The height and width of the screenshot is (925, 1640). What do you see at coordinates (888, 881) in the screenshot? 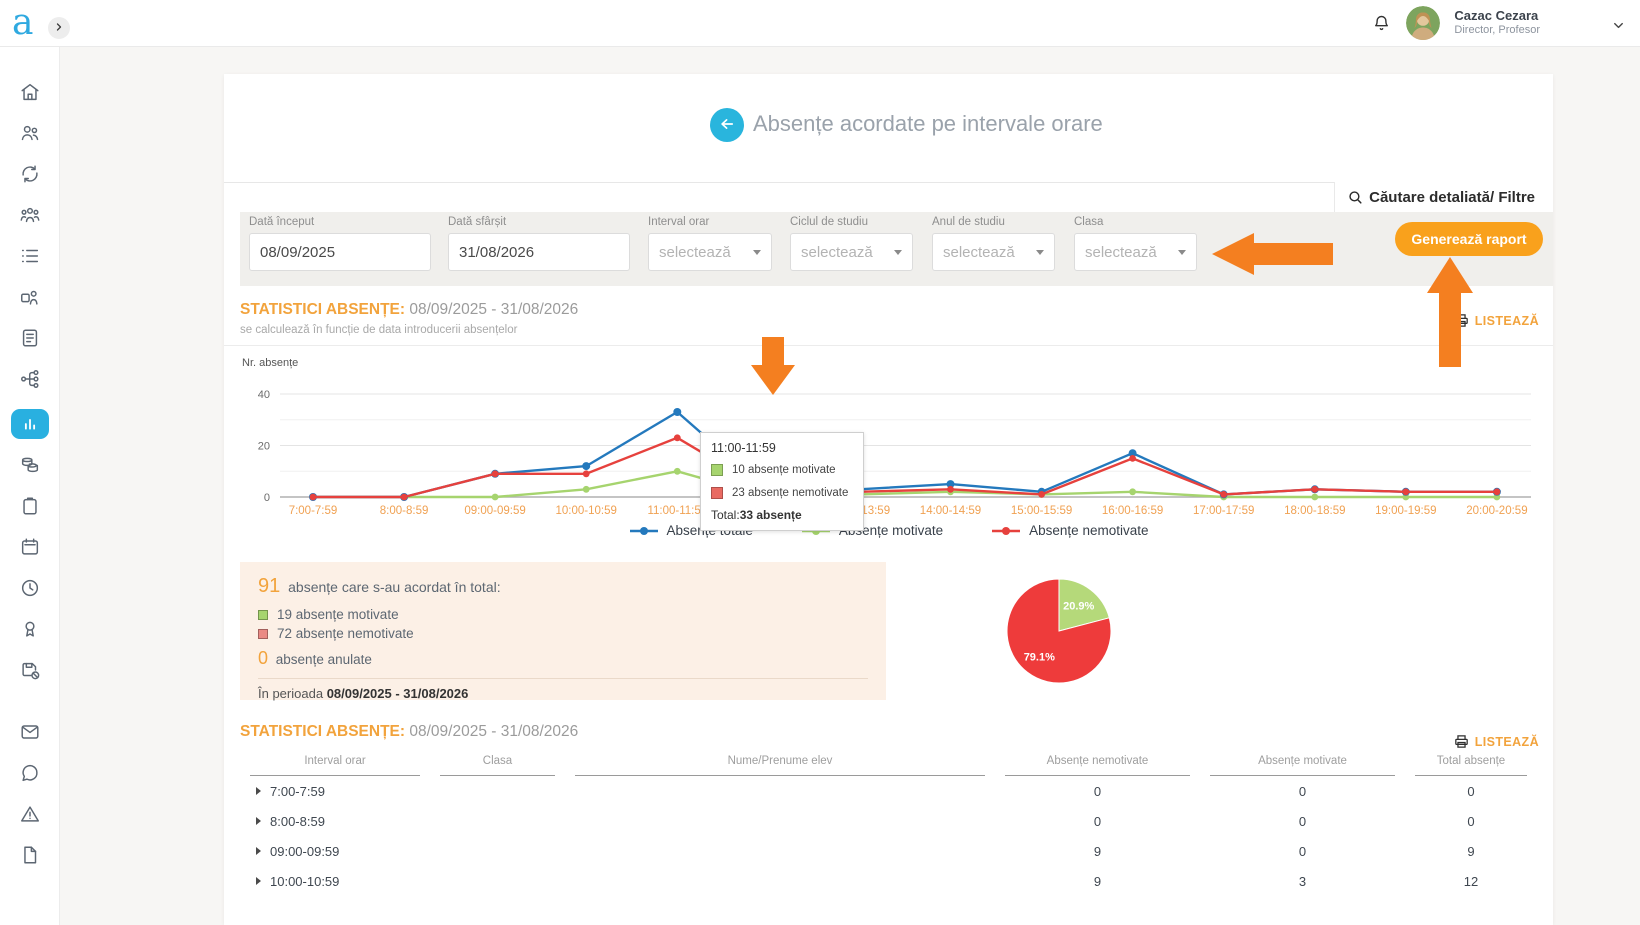
I see `table-row: 10:00-10:59 9 3 12` at bounding box center [888, 881].